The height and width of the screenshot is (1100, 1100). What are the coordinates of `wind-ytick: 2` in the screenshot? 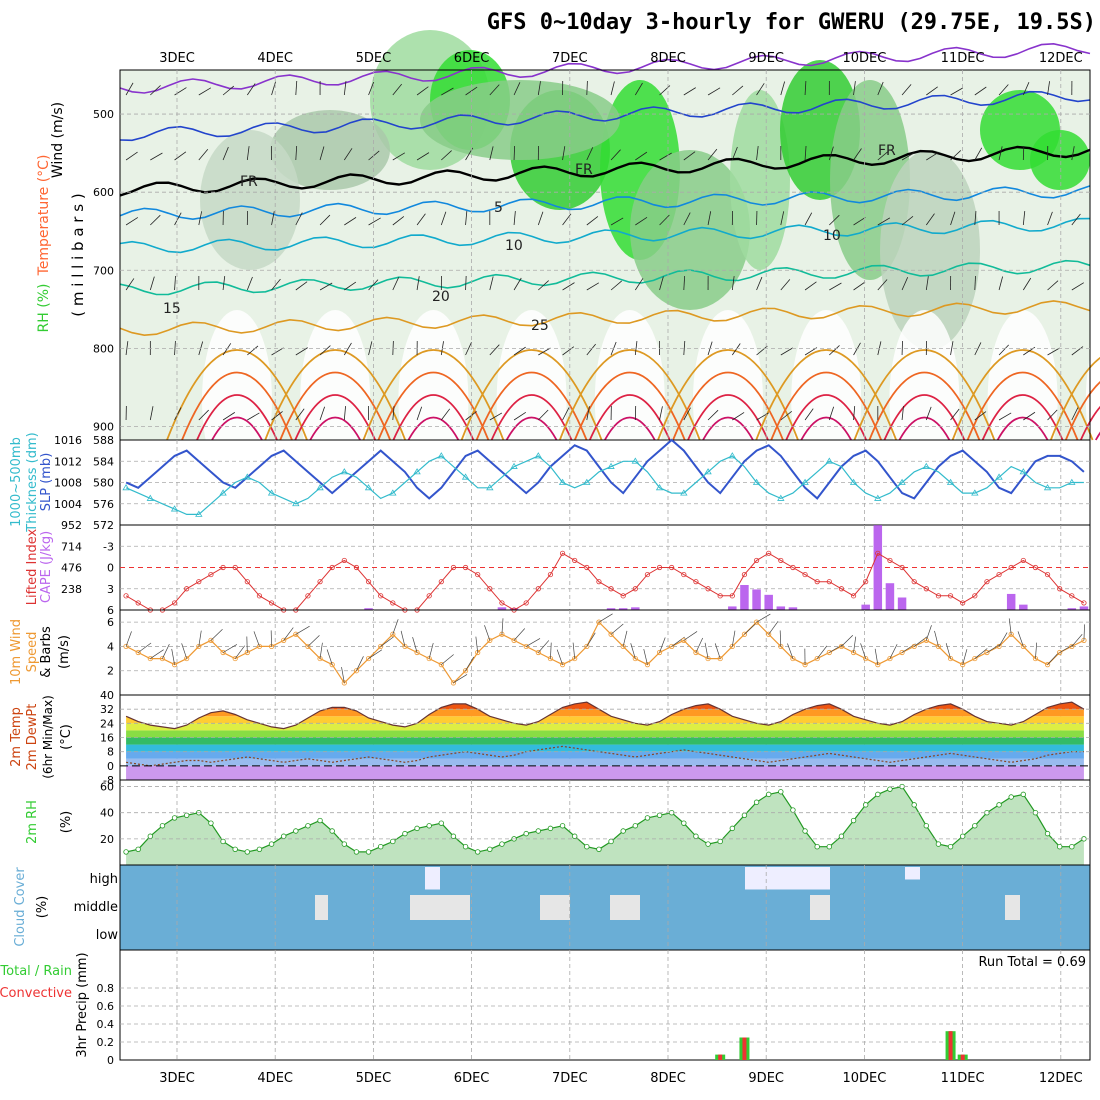 It's located at (110, 671).